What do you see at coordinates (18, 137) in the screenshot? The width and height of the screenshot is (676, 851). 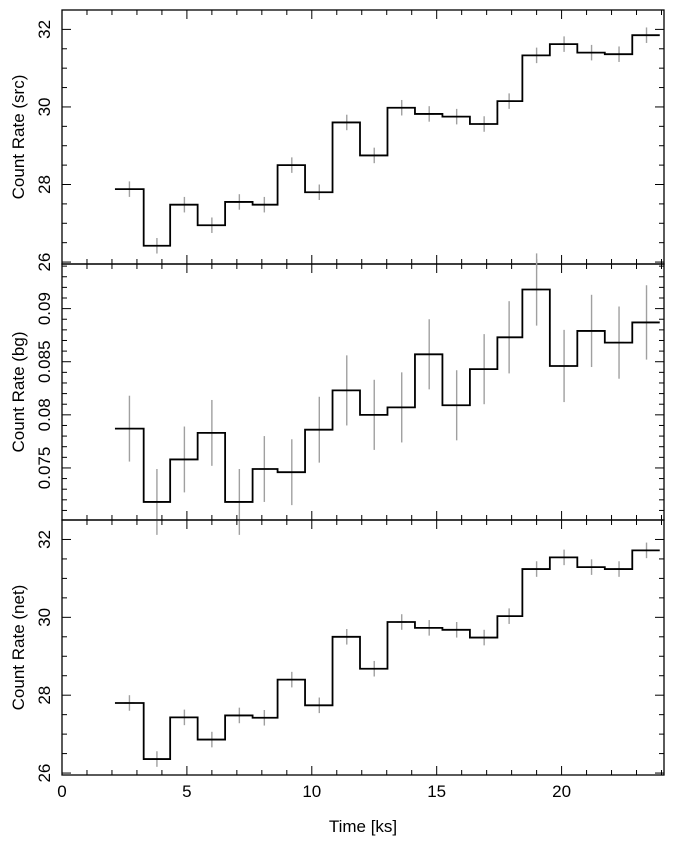 I see `panel-1-y-axis-label: Count Rate (src)` at bounding box center [18, 137].